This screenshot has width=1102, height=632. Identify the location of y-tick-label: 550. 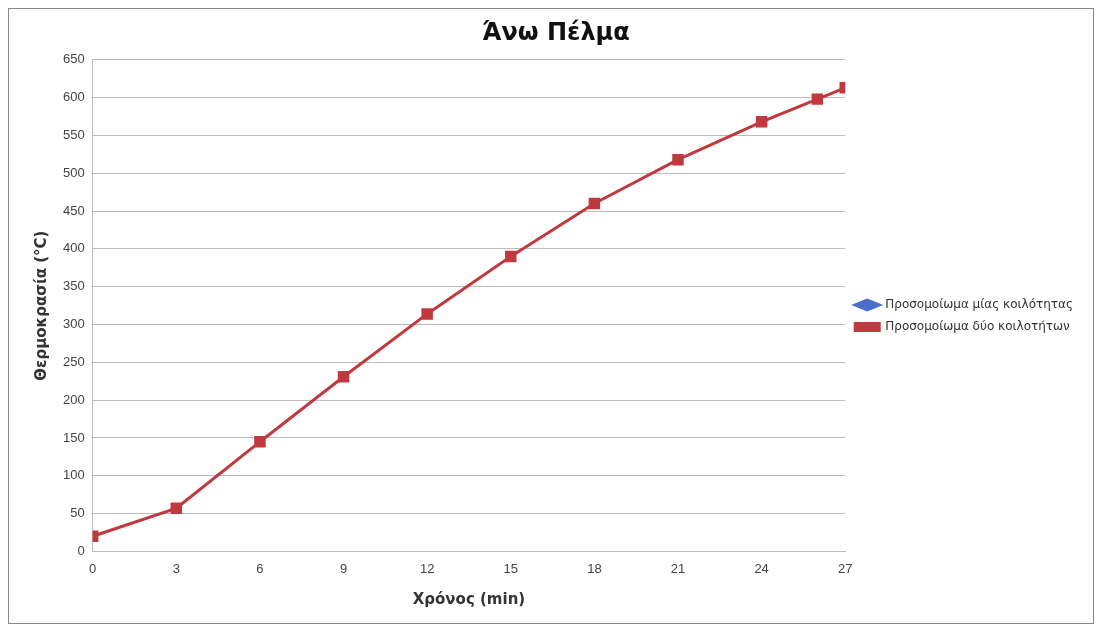
(73, 135).